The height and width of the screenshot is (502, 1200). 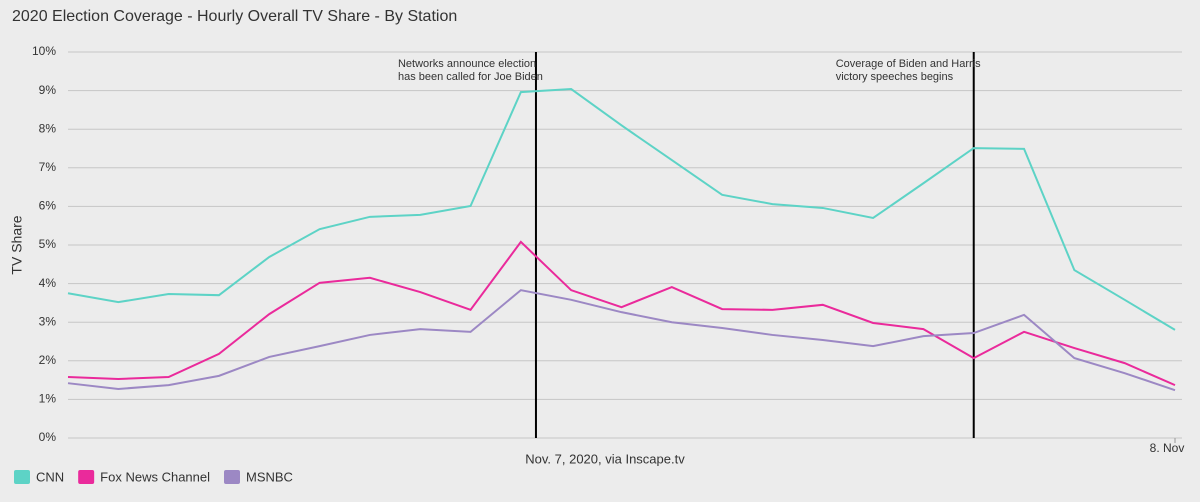 What do you see at coordinates (605, 458) in the screenshot?
I see `x-axis-label: Nov. 7, 2020, via Inscape.tv` at bounding box center [605, 458].